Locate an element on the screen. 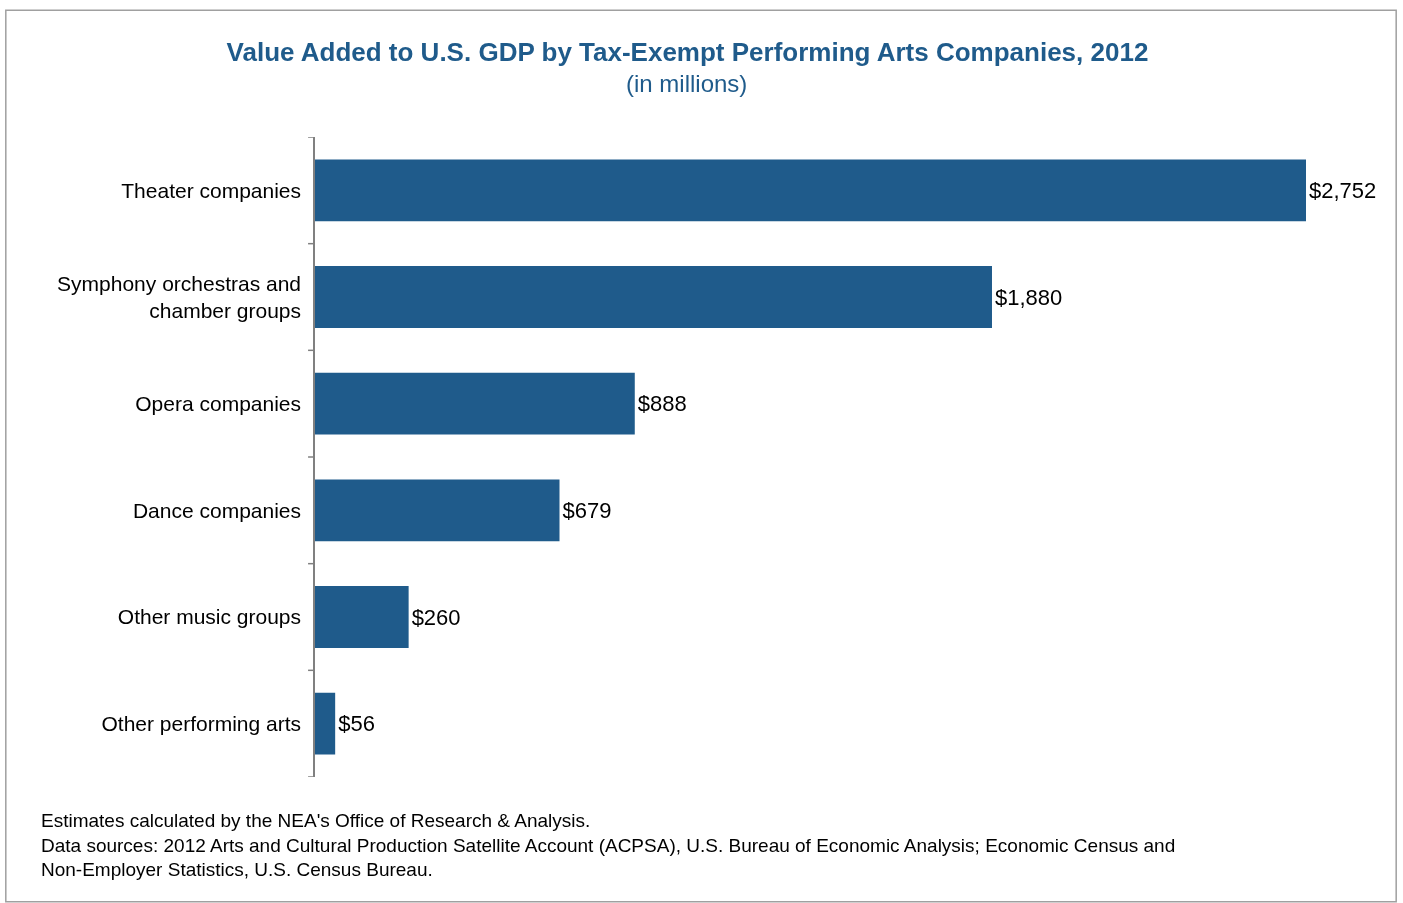 This screenshot has height=903, width=1403. text: Data sources: 2012 Arts and Cultural Production Satellite Account (ACPSA), U.S. Bureau of Economic Analysis; Economic Census and Non-Employer Statistics, U.S. Census Bureau. is located at coordinates (608, 857).